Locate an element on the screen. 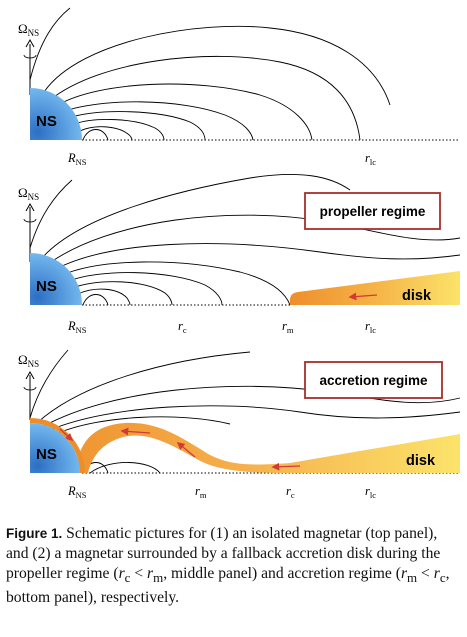  accretion-disk: disk is located at coordinates (375, 288).